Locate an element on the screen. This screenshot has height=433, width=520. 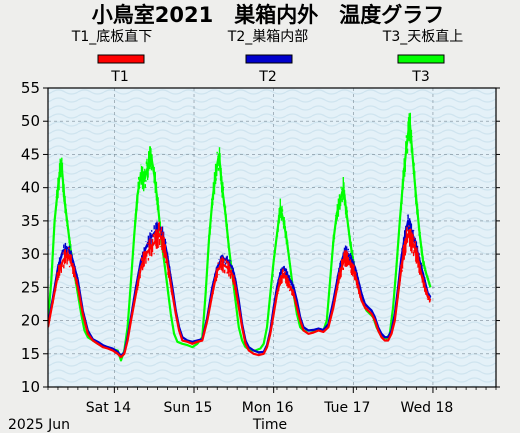
x-tick-label: Sun 15 is located at coordinates (188, 408).